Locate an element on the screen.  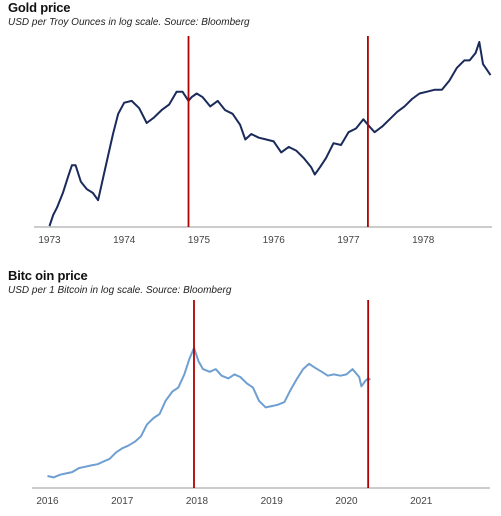
gold-x-tick-label: 1978 is located at coordinates (423, 240).